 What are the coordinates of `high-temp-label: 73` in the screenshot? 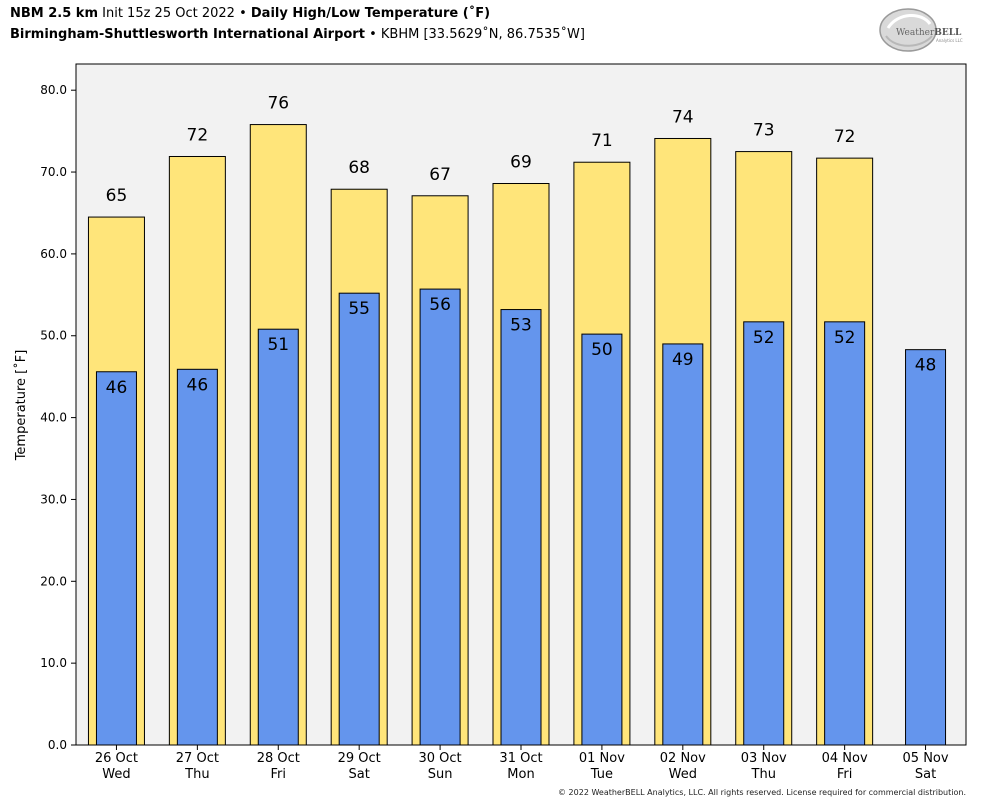 It's located at (764, 131).